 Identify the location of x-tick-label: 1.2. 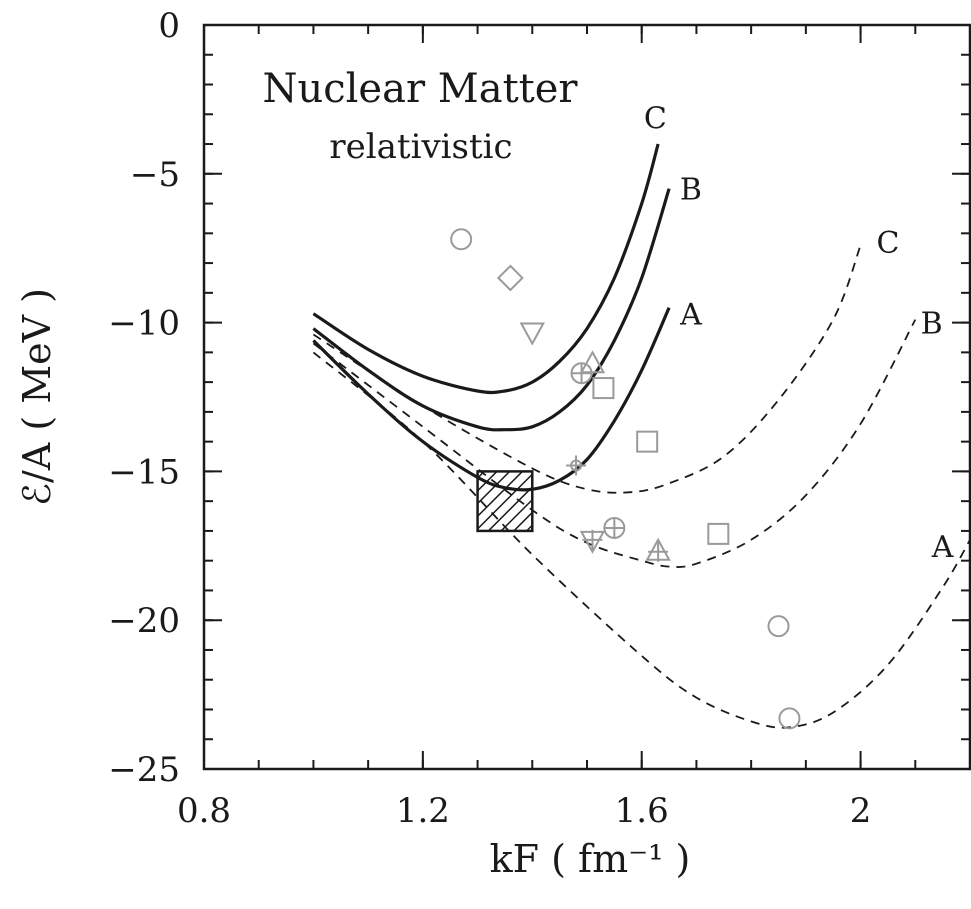
(423, 811).